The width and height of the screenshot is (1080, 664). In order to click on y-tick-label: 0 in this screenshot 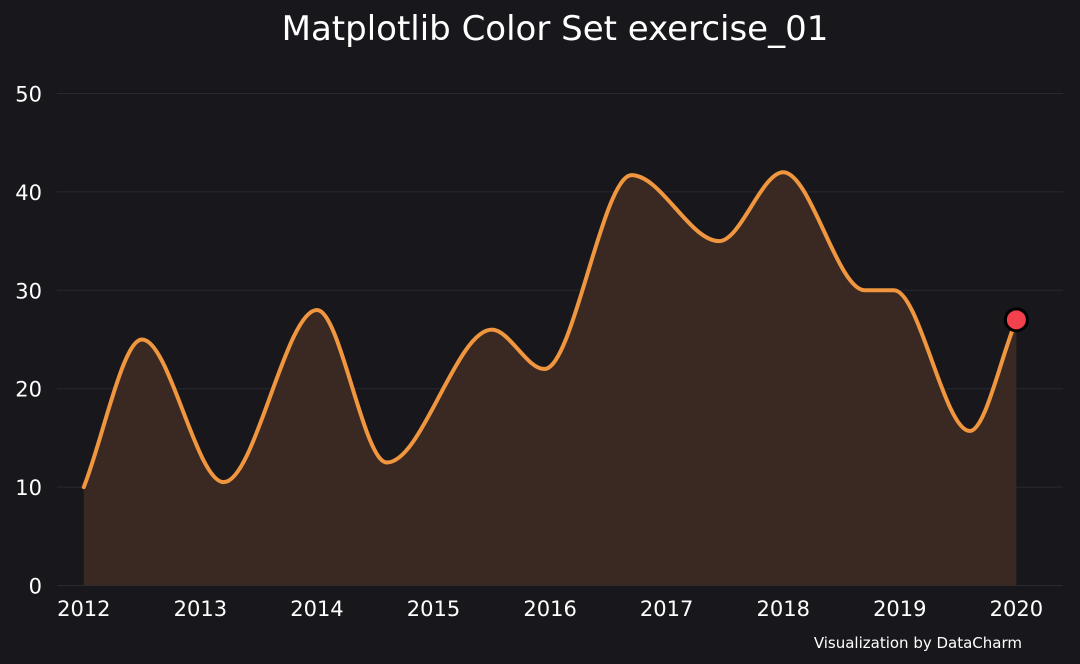, I will do `click(35, 587)`.